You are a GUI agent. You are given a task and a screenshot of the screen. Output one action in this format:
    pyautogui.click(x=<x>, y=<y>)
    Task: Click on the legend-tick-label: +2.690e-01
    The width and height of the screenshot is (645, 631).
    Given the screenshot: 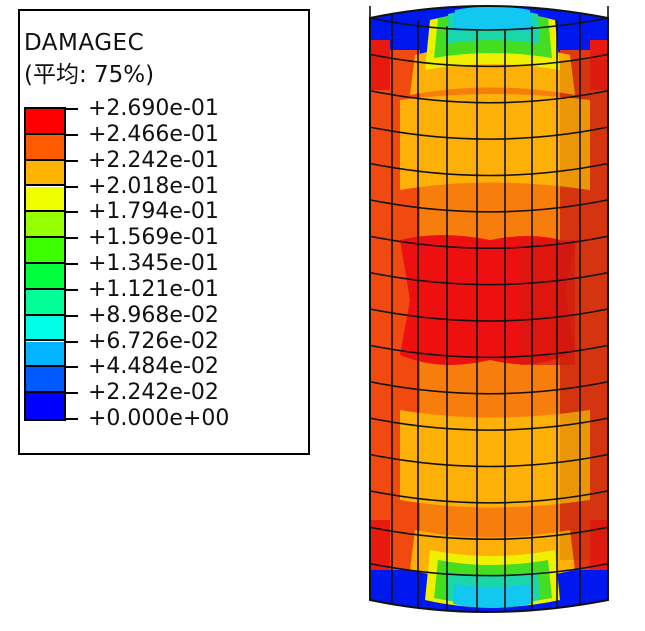 What is the action you would take?
    pyautogui.click(x=153, y=108)
    